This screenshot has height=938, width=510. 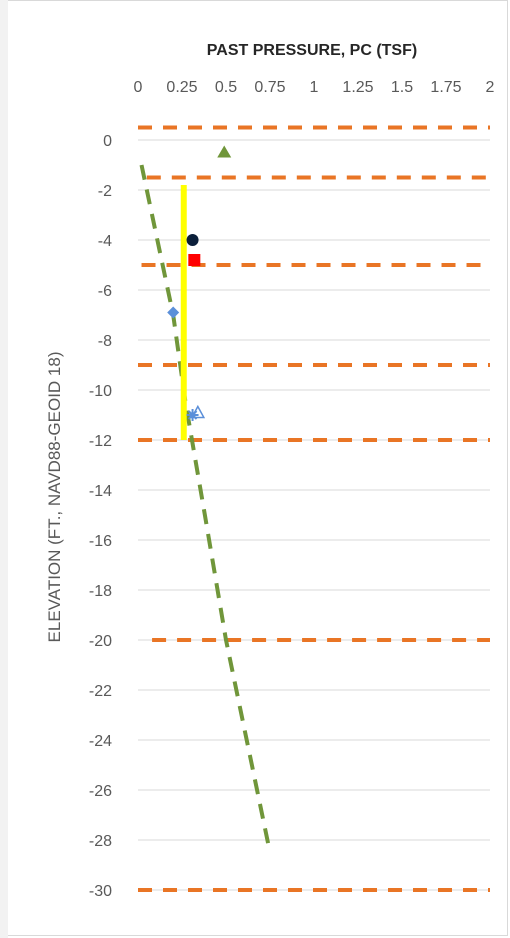 I want to click on chart-title: PAST PRESSURE, PC (TSF), so click(x=312, y=50).